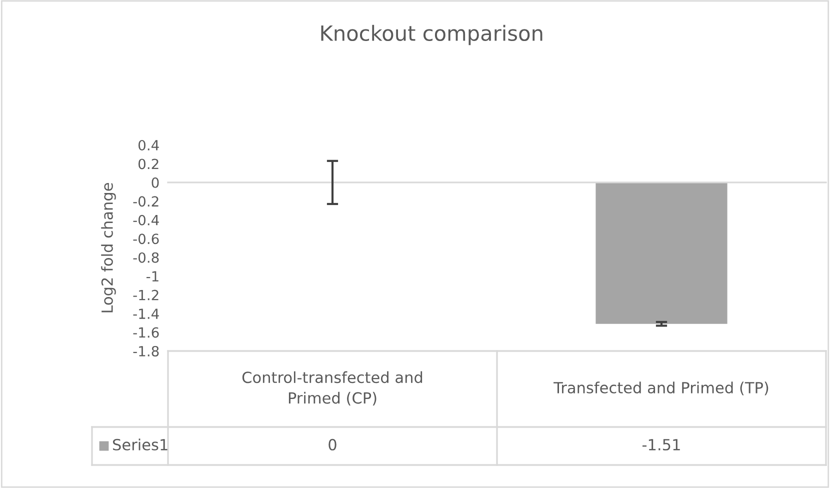 This screenshot has width=830, height=488. Describe the element at coordinates (146, 257) in the screenshot. I see `y-tick-label: -0.8` at that location.